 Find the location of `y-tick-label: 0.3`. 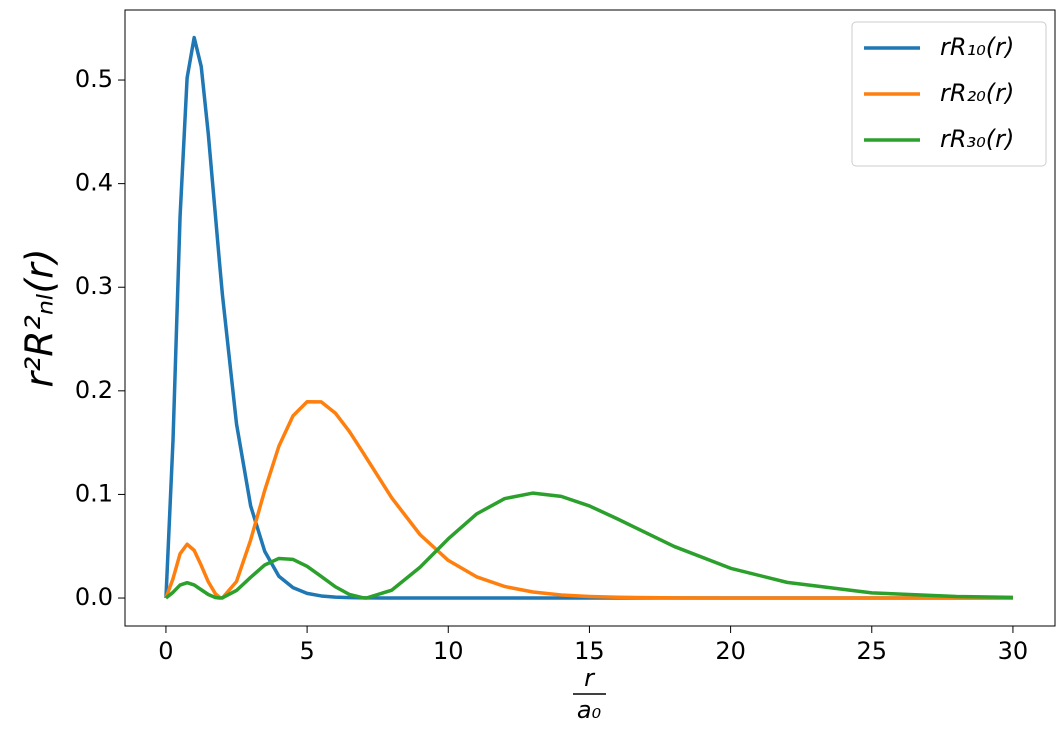

y-tick-label: 0.3 is located at coordinates (94, 286).